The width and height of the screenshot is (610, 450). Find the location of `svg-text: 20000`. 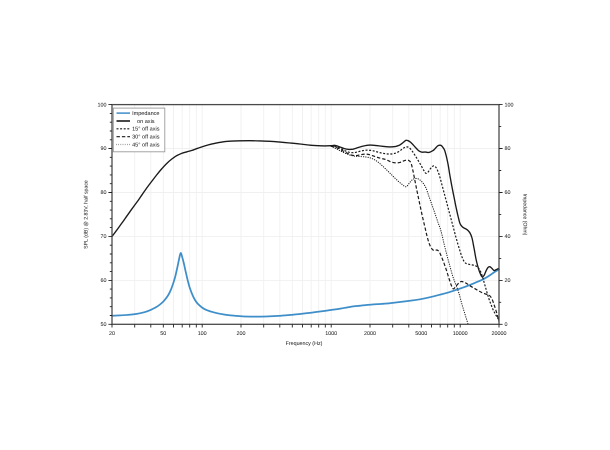

svg-text: 20000 is located at coordinates (499, 334).